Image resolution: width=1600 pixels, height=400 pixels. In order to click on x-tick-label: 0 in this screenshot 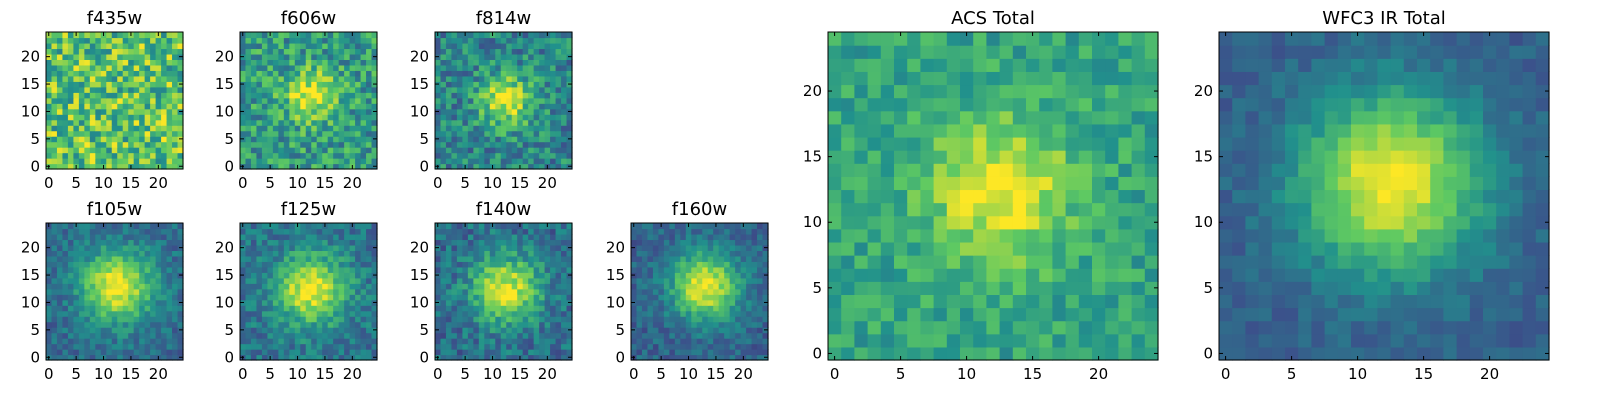, I will do `click(243, 374)`.